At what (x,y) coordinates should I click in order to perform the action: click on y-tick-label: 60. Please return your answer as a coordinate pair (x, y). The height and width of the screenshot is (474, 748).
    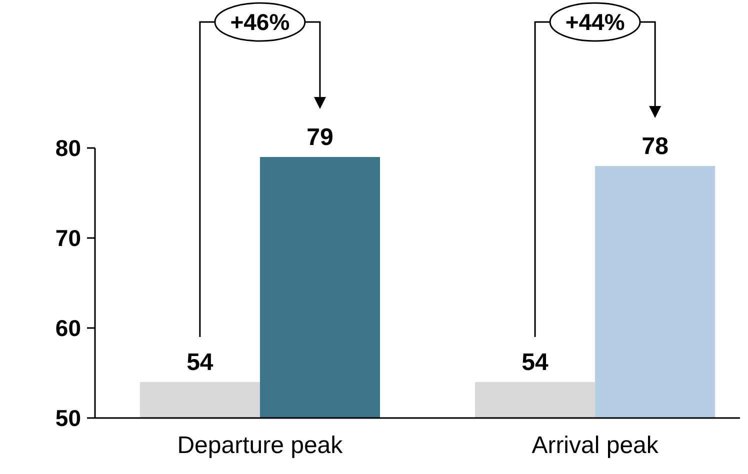
    Looking at the image, I should click on (68, 328).